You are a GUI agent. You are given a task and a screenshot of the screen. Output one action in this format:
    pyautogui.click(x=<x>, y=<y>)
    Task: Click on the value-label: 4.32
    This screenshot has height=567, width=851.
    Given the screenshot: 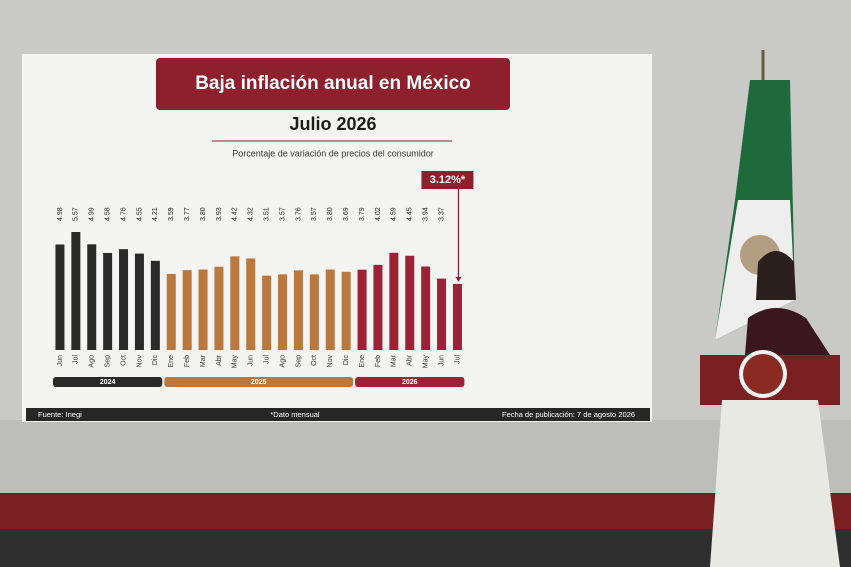 What is the action you would take?
    pyautogui.click(x=251, y=214)
    